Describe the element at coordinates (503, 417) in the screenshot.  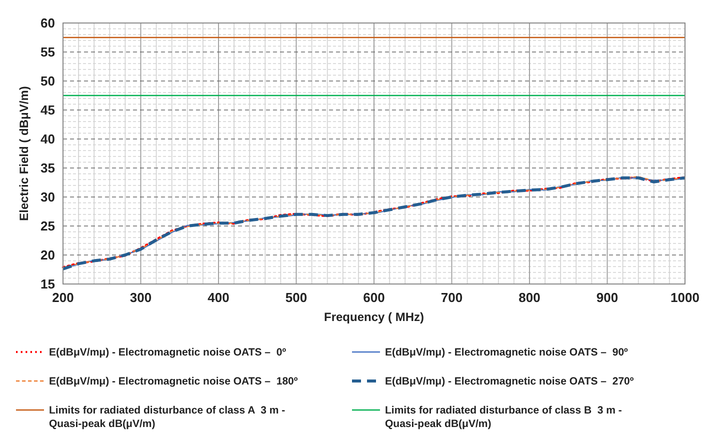
I see `legend-label: Limits for radiated disturbance of class B 3 m - Quasi-peak dB(μV/m)` at that location.